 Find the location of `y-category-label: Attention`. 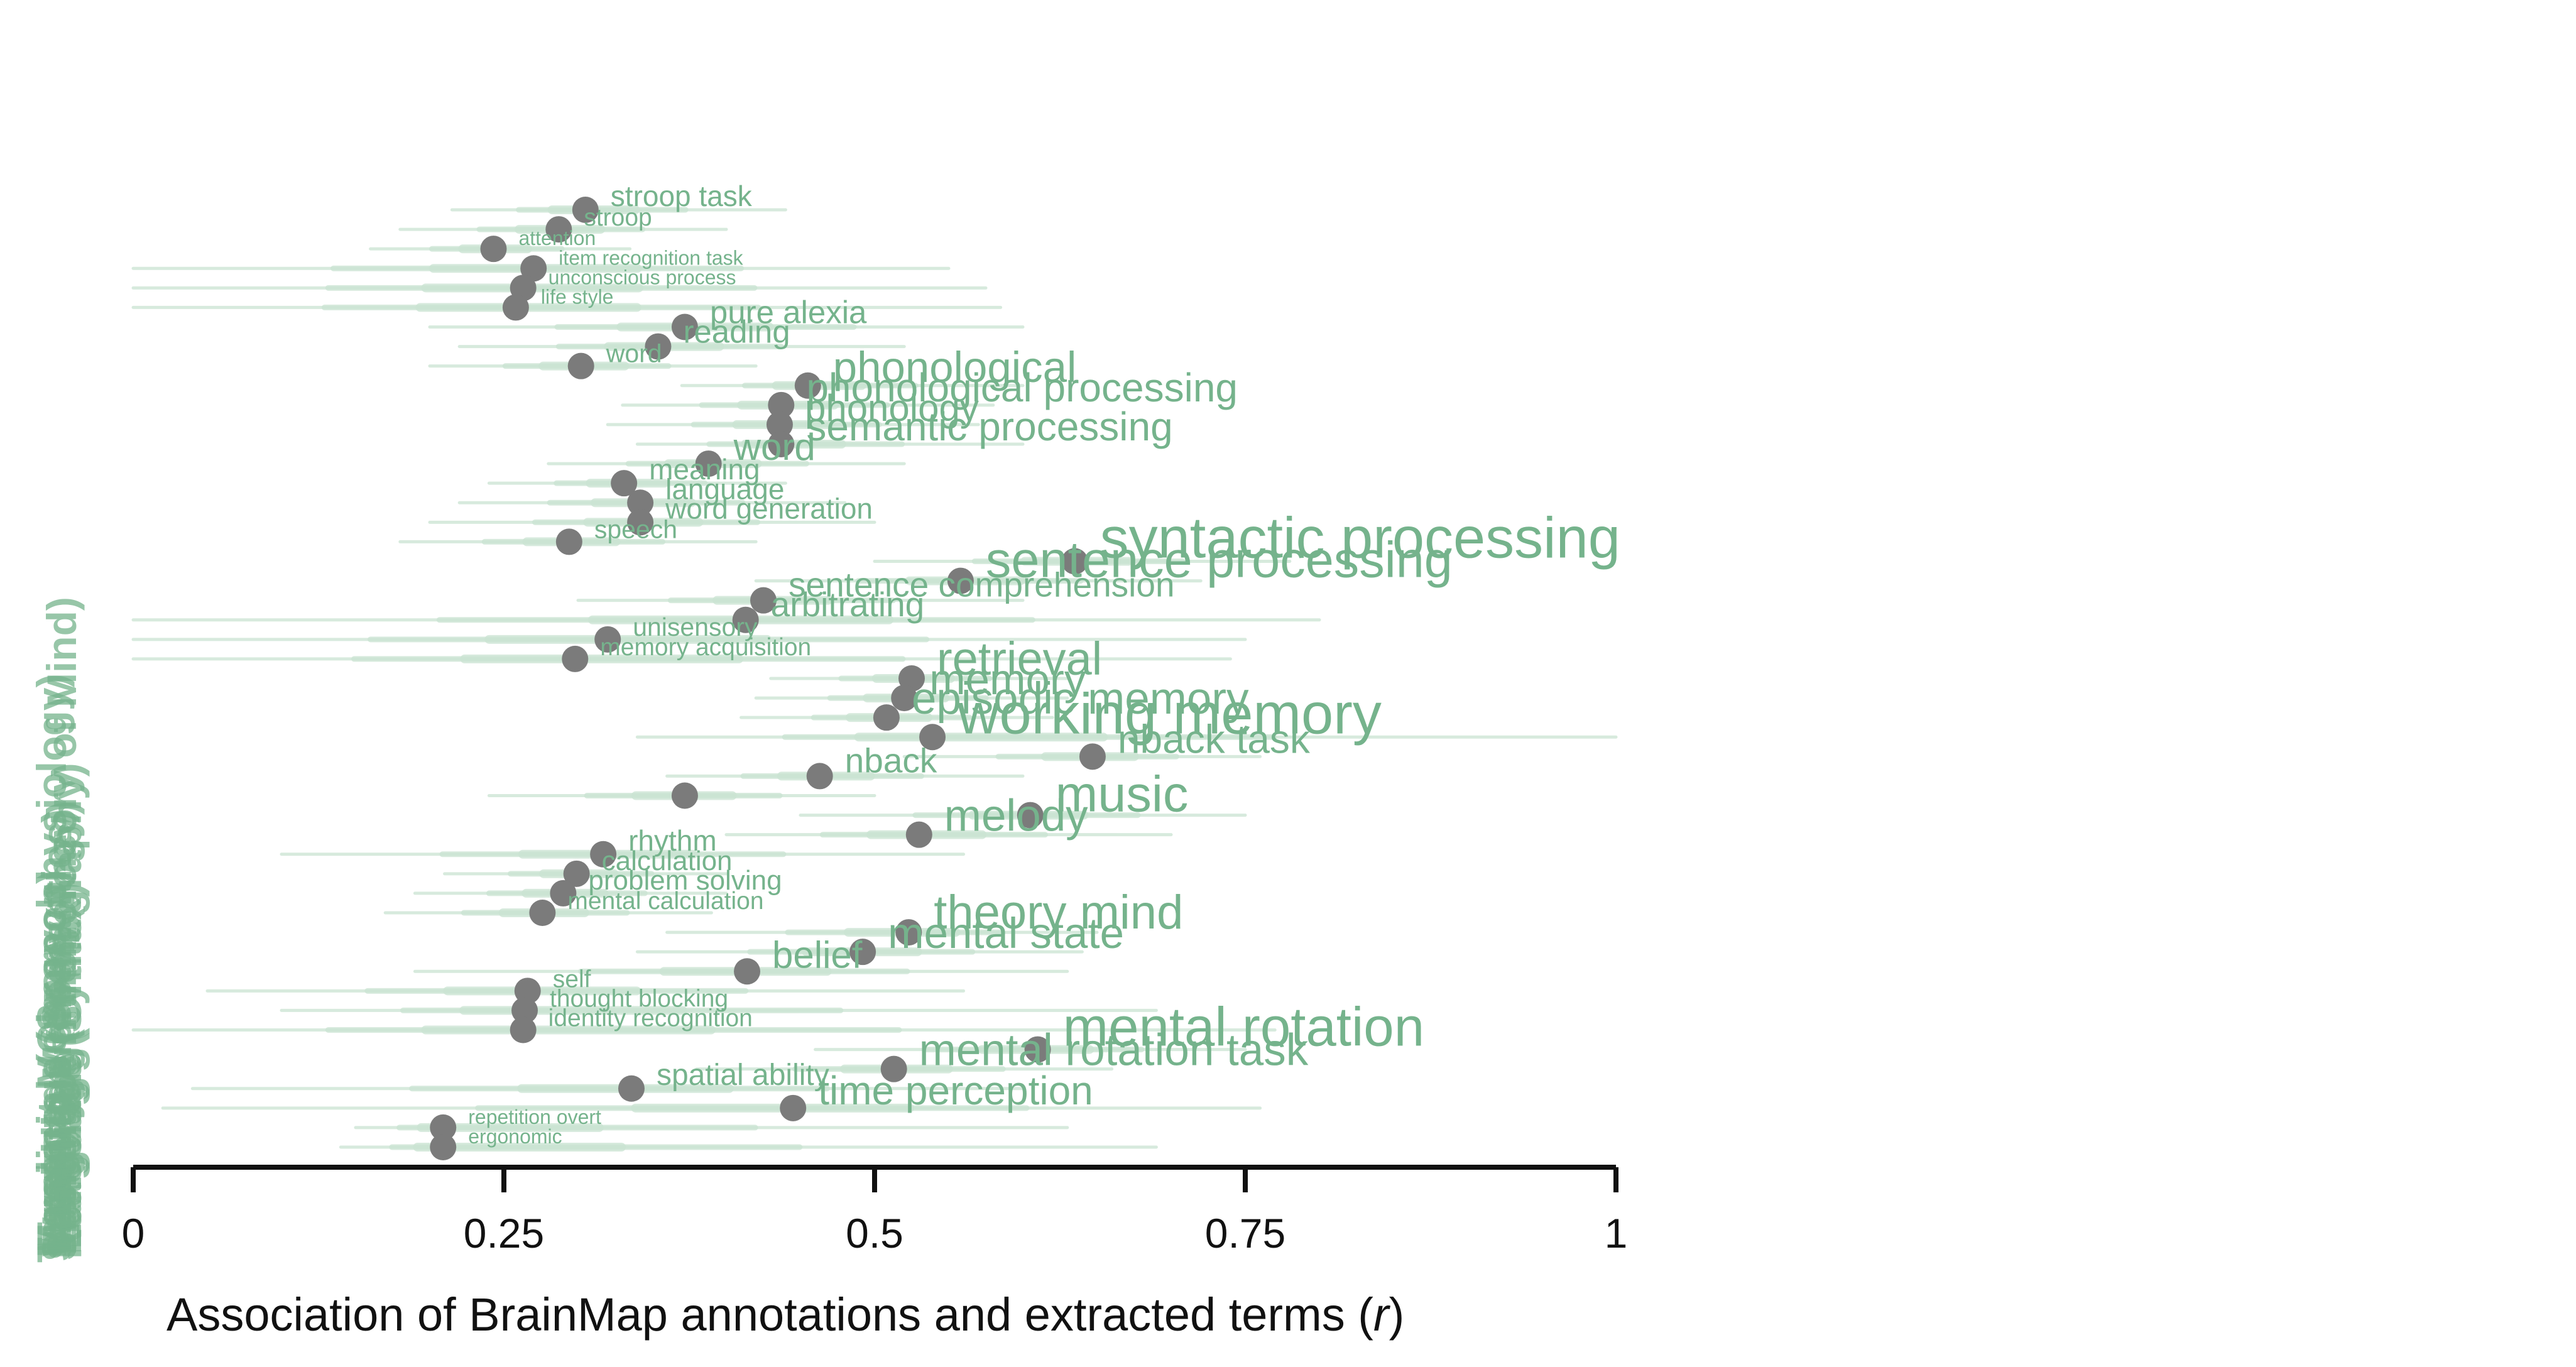

y-category-label: Attention is located at coordinates (56, 1155).